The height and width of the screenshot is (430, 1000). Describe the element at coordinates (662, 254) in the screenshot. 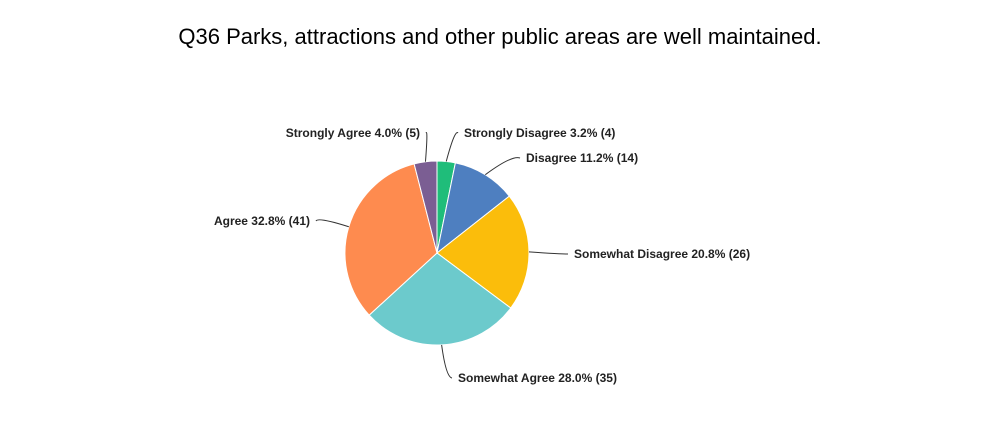

I see `slice-label-somewhat-disagree: Somewhat Disagree 20.8% (26)` at that location.